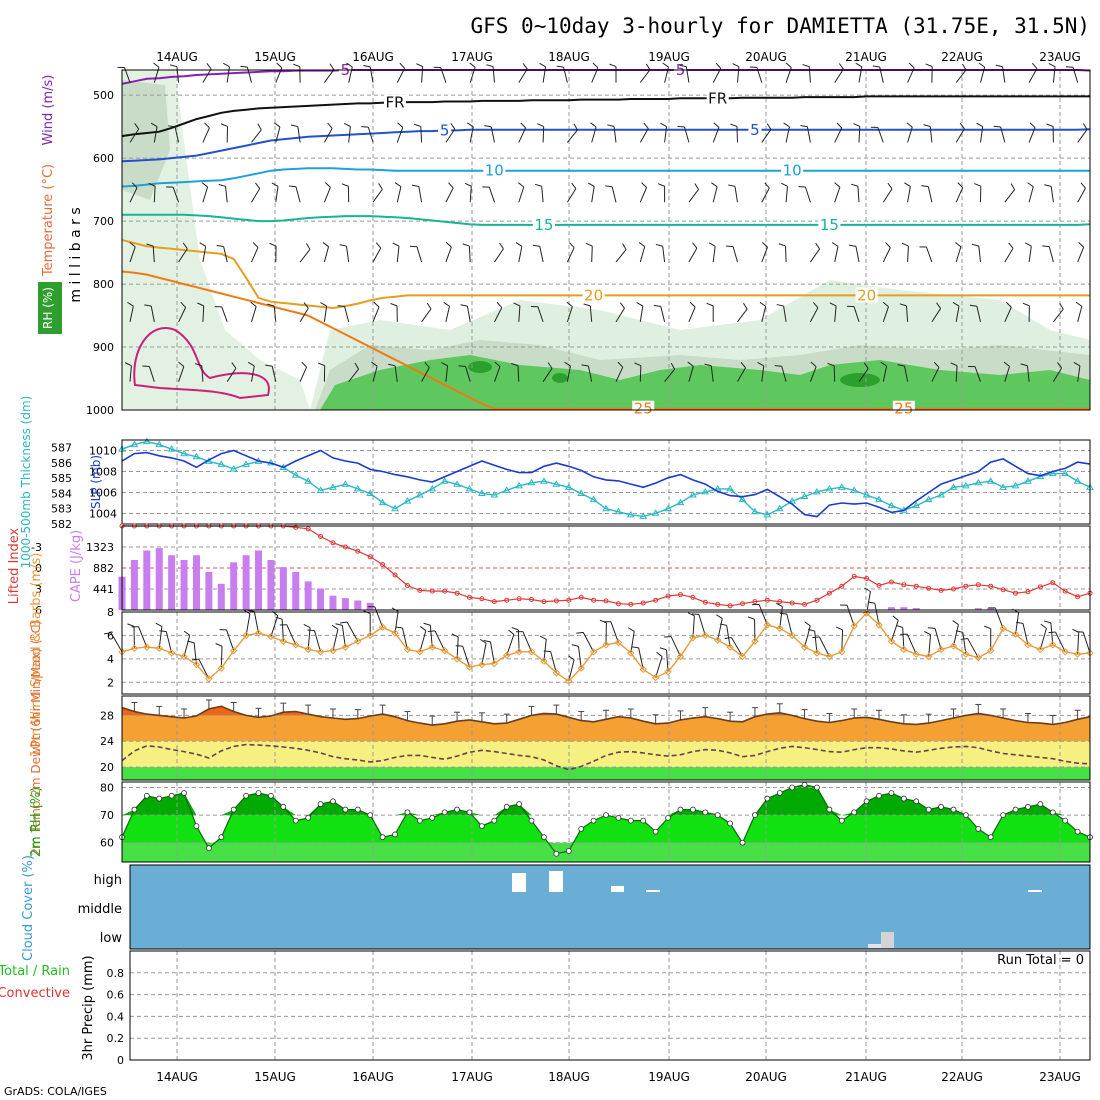 The width and height of the screenshot is (1100, 1100). What do you see at coordinates (866, 57) in the screenshot?
I see `top-date-21aug: 21AUG` at bounding box center [866, 57].